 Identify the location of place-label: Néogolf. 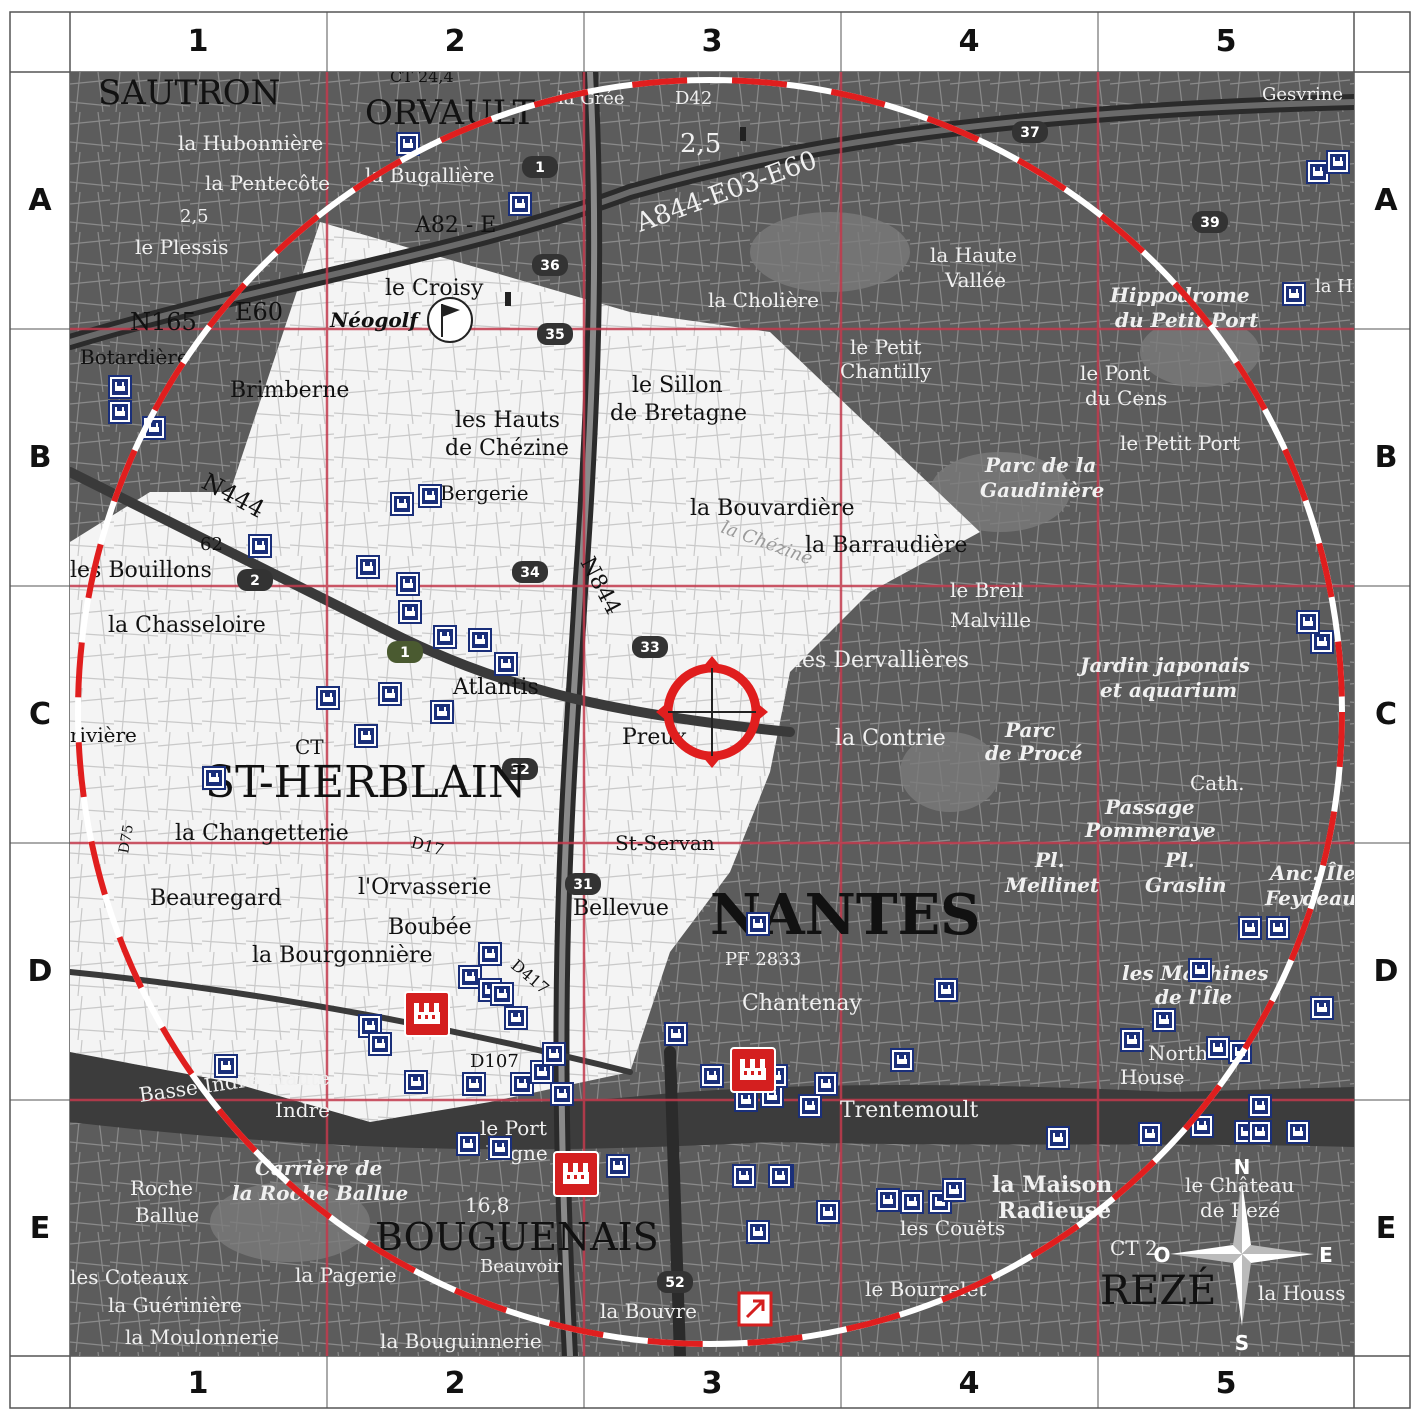
(375, 320).